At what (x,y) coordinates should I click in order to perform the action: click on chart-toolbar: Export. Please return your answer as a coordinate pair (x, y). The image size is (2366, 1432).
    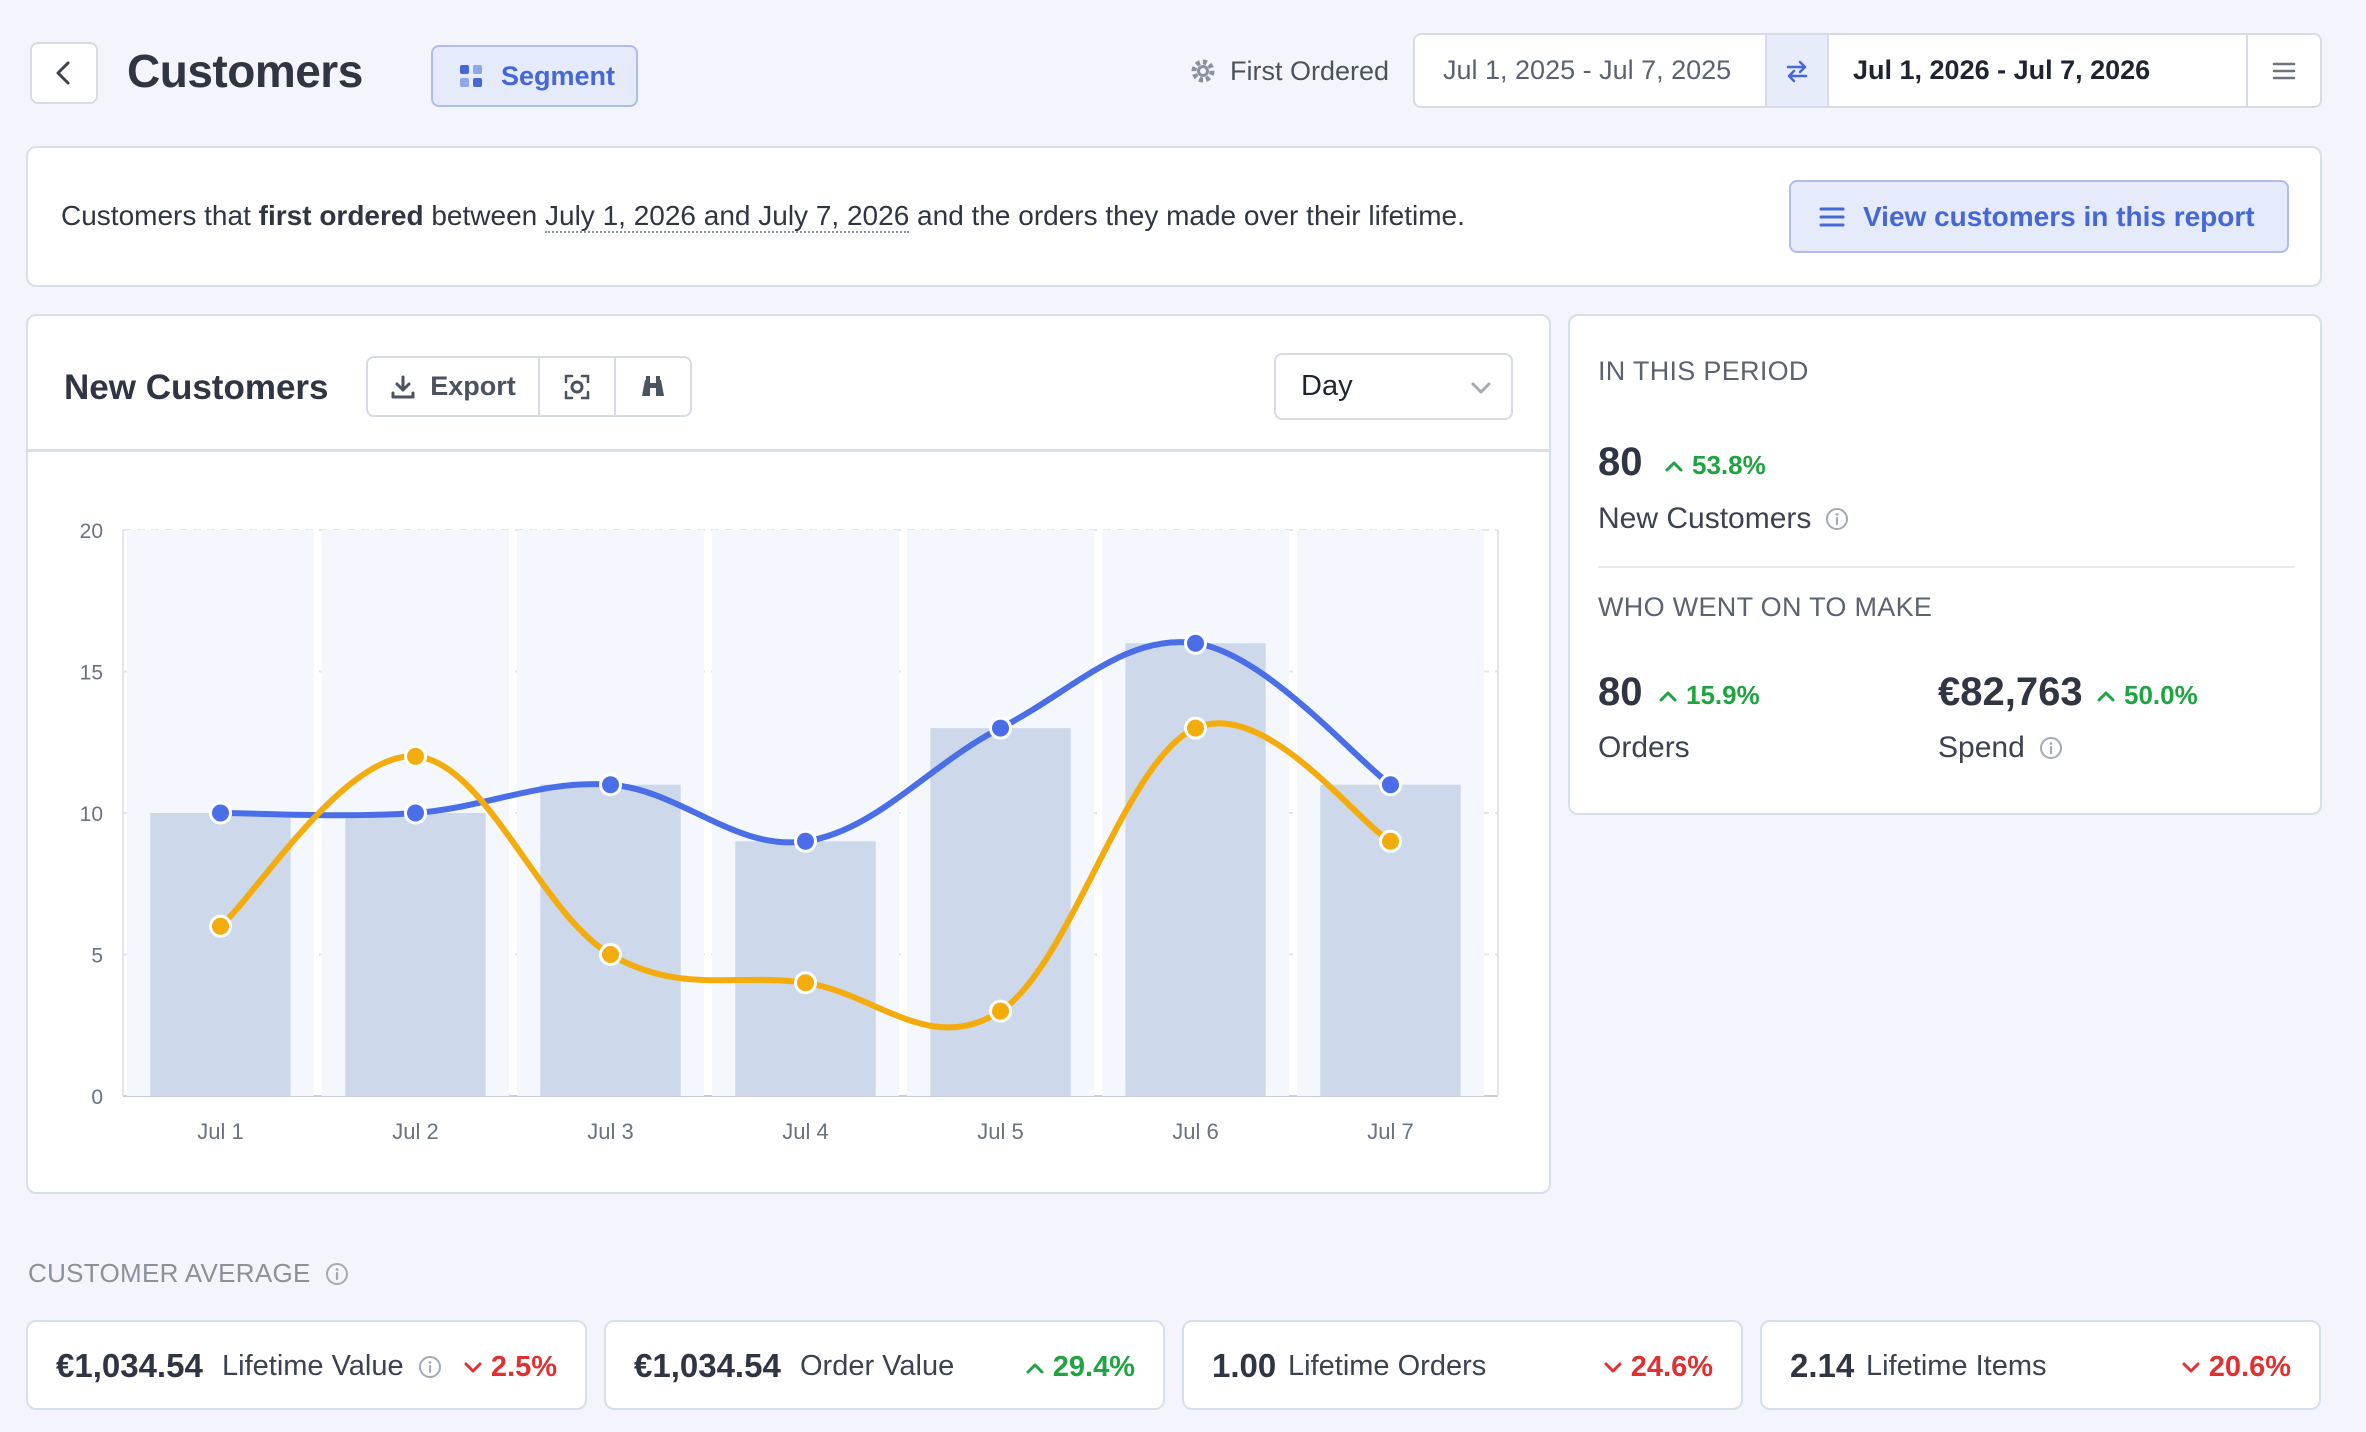
    Looking at the image, I should click on (529, 386).